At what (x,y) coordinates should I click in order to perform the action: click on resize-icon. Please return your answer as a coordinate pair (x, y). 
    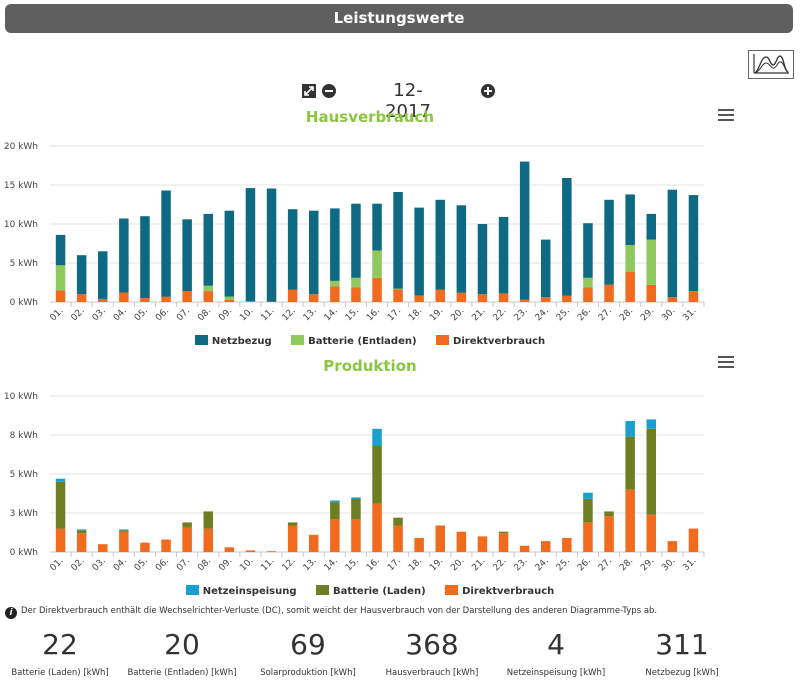
    Looking at the image, I should click on (309, 91).